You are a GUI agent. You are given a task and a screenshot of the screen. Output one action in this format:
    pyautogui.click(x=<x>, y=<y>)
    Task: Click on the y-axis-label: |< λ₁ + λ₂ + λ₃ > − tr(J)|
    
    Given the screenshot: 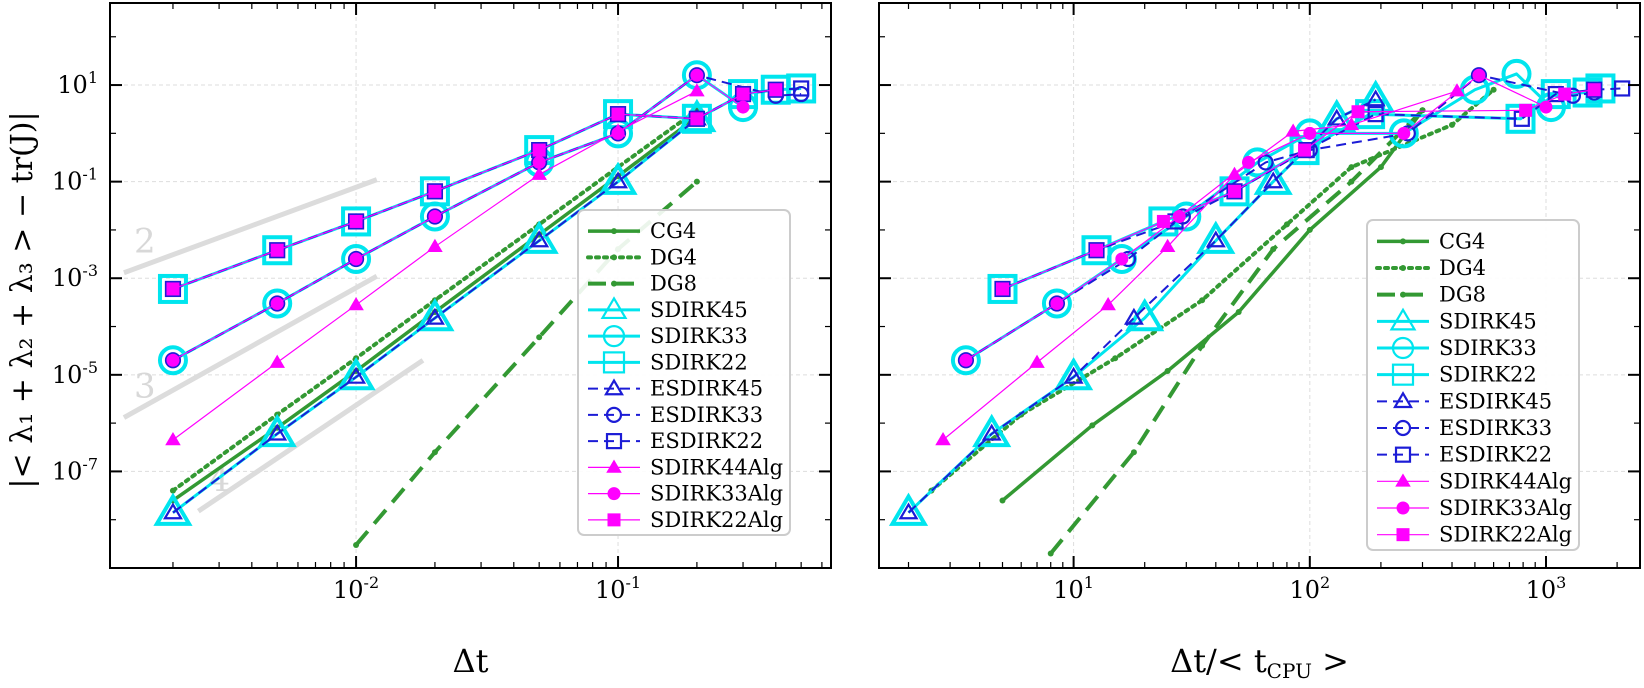 What is the action you would take?
    pyautogui.click(x=22, y=299)
    